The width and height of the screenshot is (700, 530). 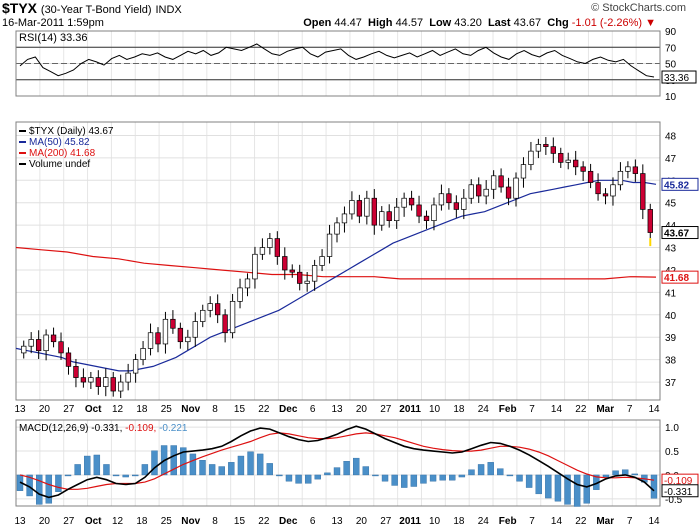 What do you see at coordinates (671, 316) in the screenshot?
I see `price-tick-label: 40` at bounding box center [671, 316].